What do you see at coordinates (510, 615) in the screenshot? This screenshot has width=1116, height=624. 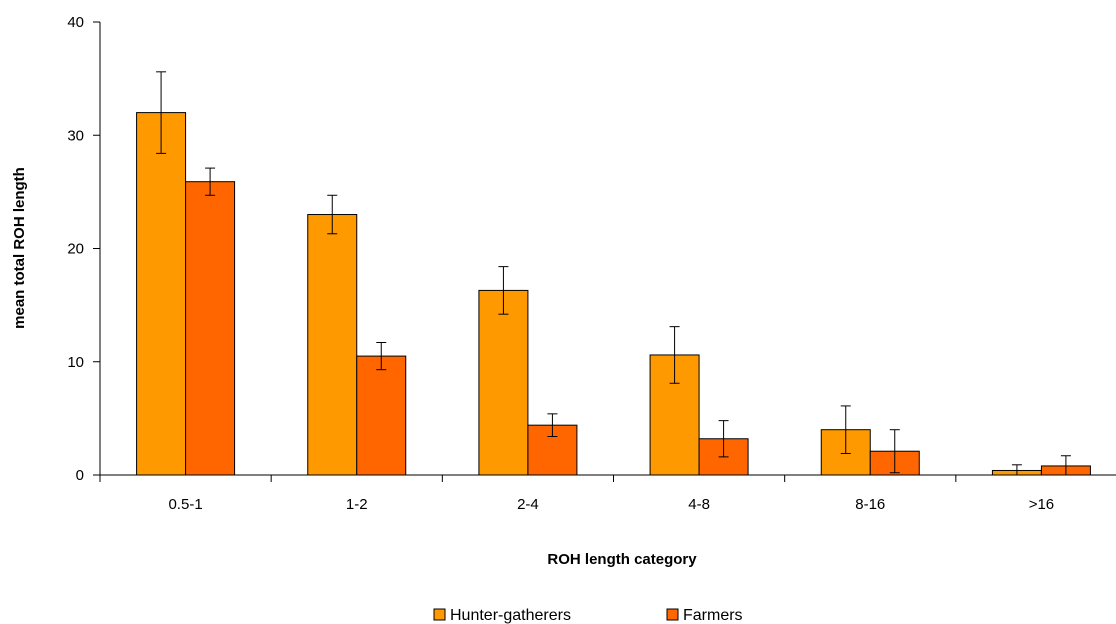 I see `legend-label-hunter-gatherers: Hunter-gatherers` at bounding box center [510, 615].